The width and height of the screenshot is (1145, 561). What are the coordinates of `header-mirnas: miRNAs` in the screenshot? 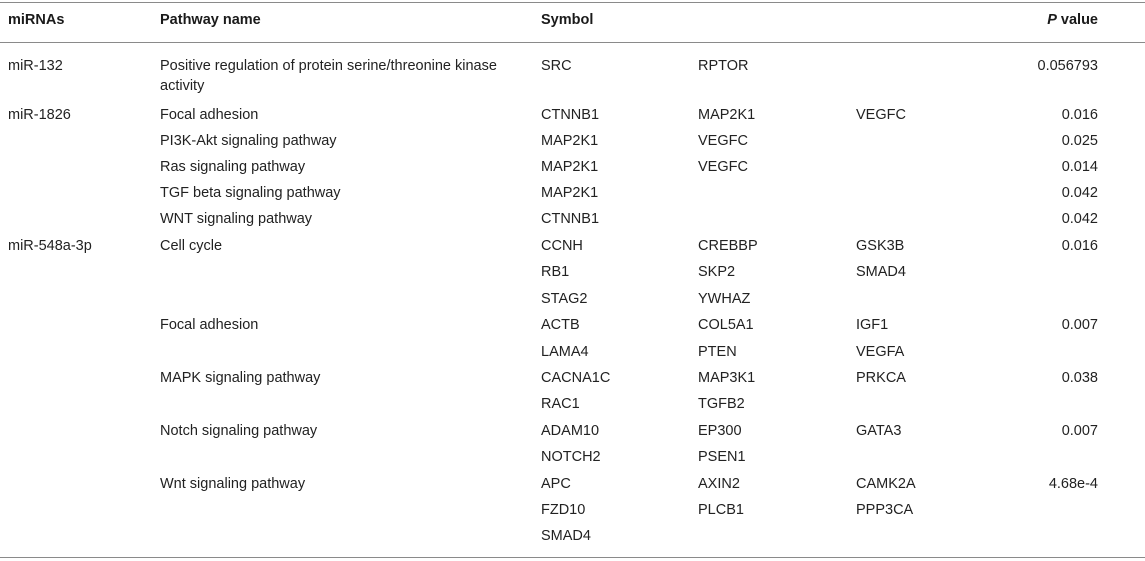 It's located at (36, 20).